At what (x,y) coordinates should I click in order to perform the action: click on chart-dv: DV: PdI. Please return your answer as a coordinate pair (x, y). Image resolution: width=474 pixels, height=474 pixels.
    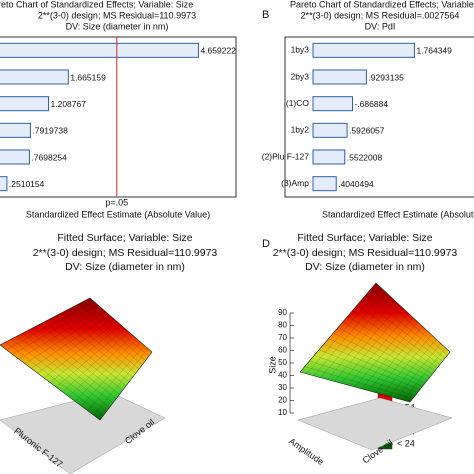
    Looking at the image, I should click on (380, 26).